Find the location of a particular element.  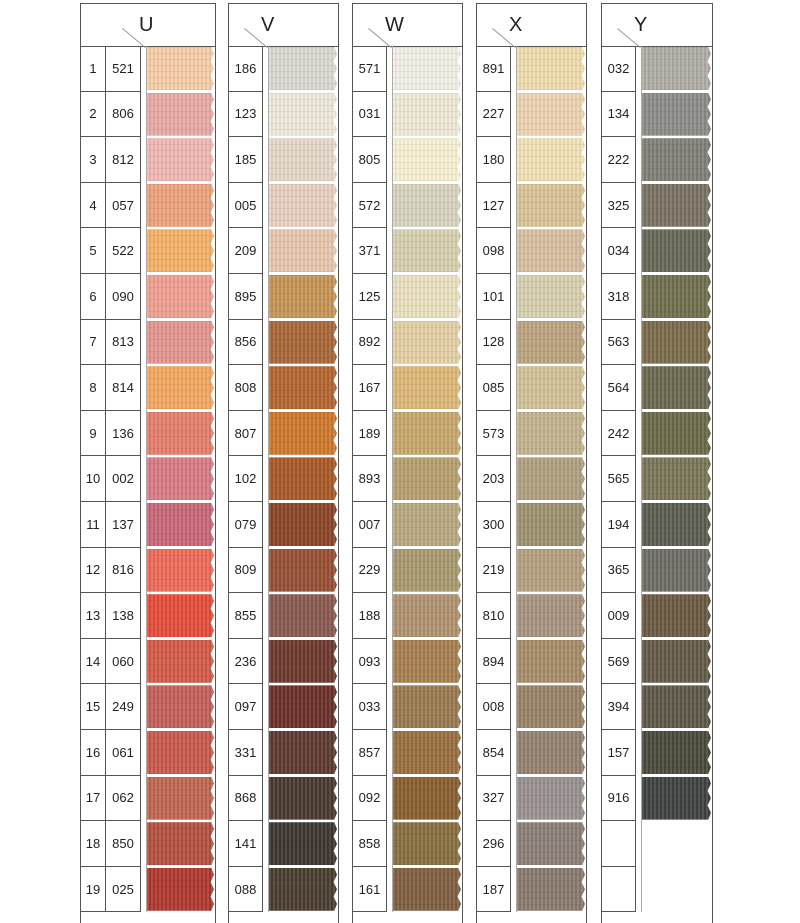

swatch-row: 14 060 is located at coordinates (148, 661).